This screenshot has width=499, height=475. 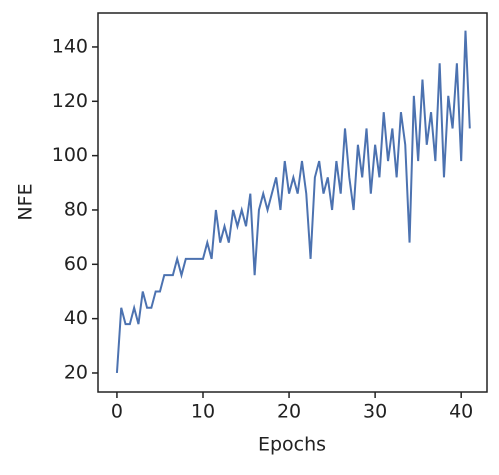 I want to click on y-tick-label: 60, so click(x=76, y=264).